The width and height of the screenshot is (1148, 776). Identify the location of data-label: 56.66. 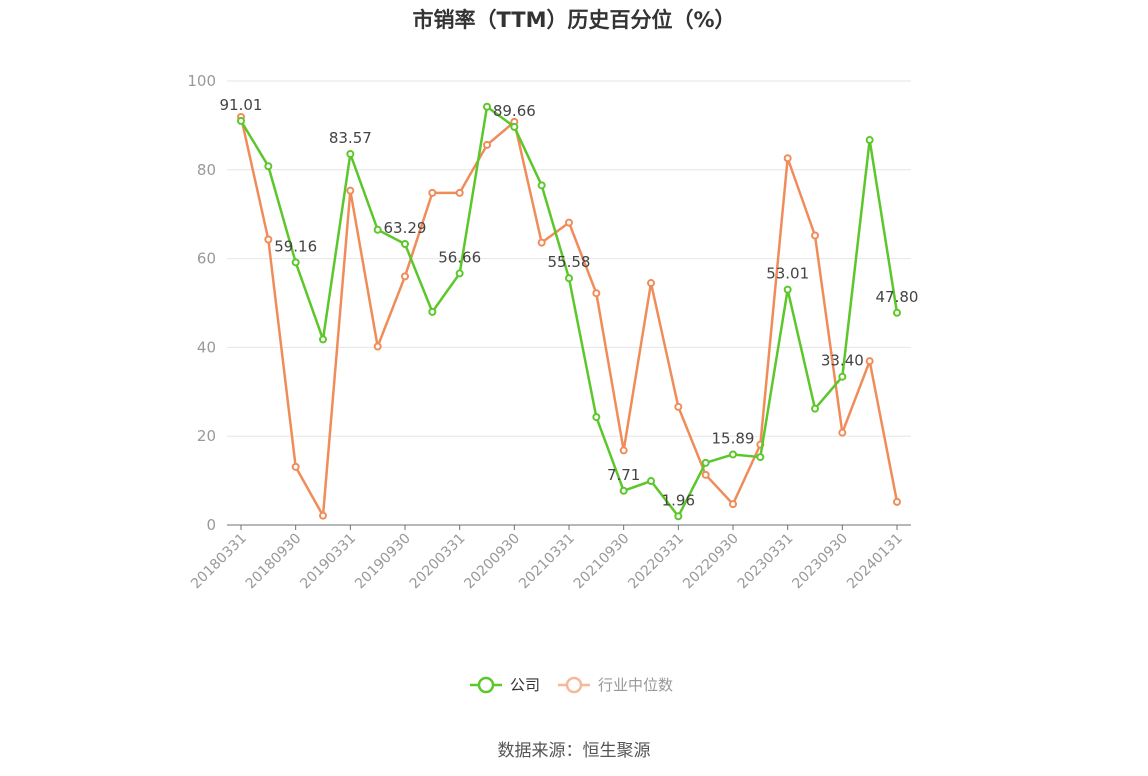
(459, 257).